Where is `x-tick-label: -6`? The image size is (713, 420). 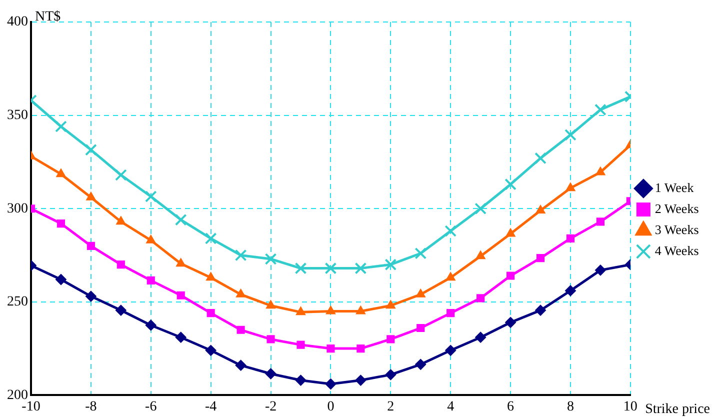 x-tick-label: -6 is located at coordinates (151, 406).